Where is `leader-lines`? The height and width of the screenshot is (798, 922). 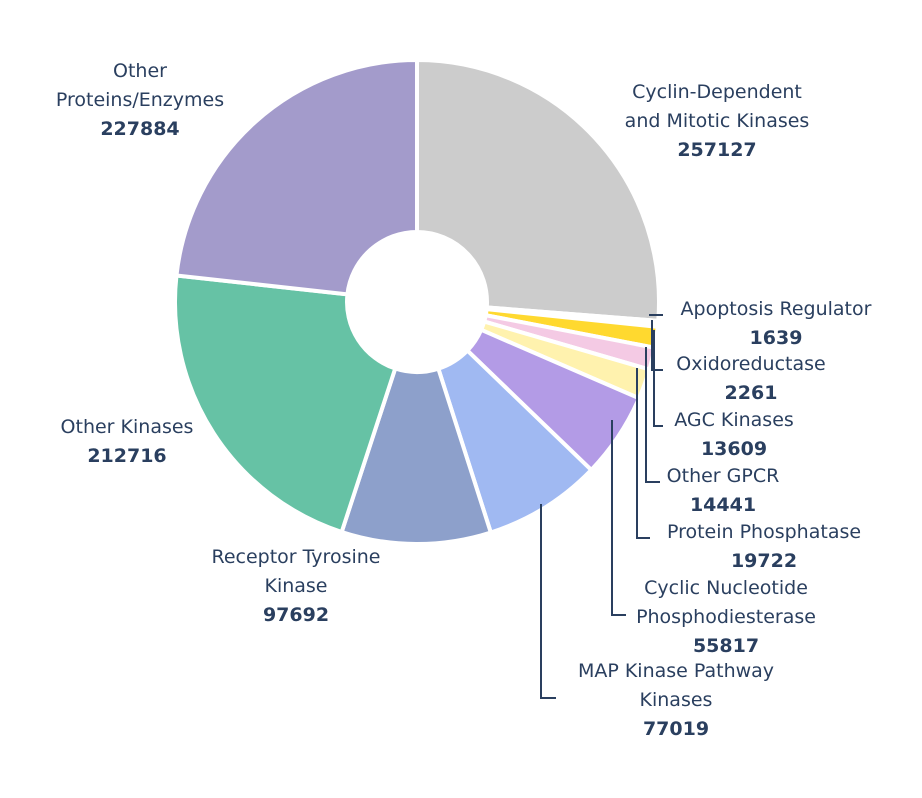
leader-lines is located at coordinates (601, 506).